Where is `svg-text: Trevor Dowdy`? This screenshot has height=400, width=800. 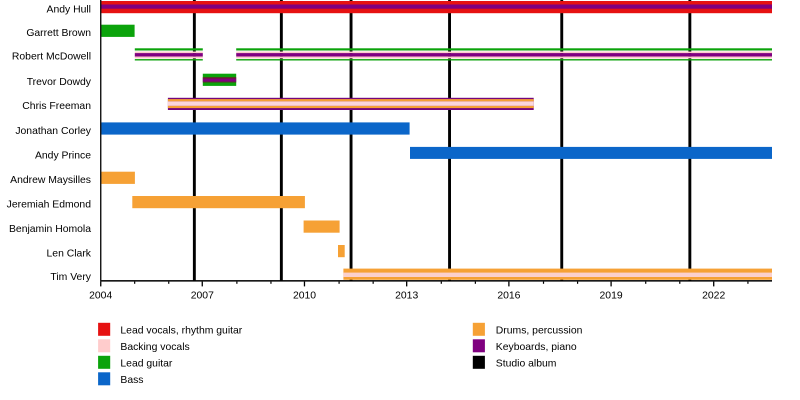 svg-text: Trevor Dowdy is located at coordinates (59, 82).